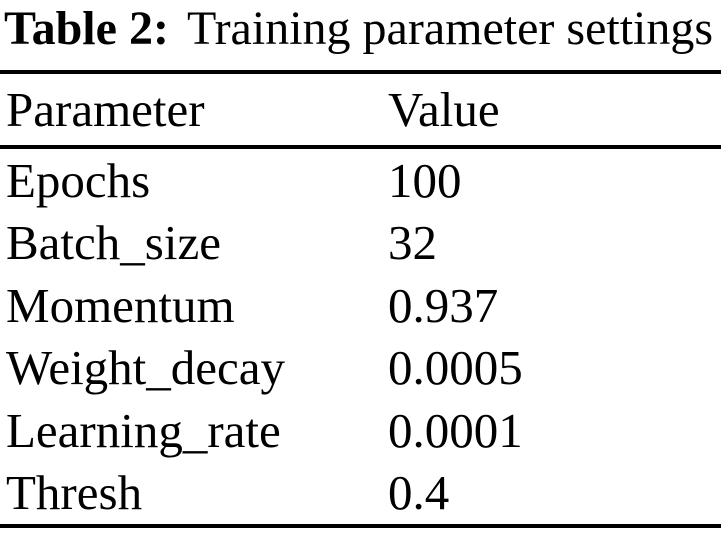 This screenshot has width=721, height=533. I want to click on parameter-cell: Learning_rate, so click(143, 430).